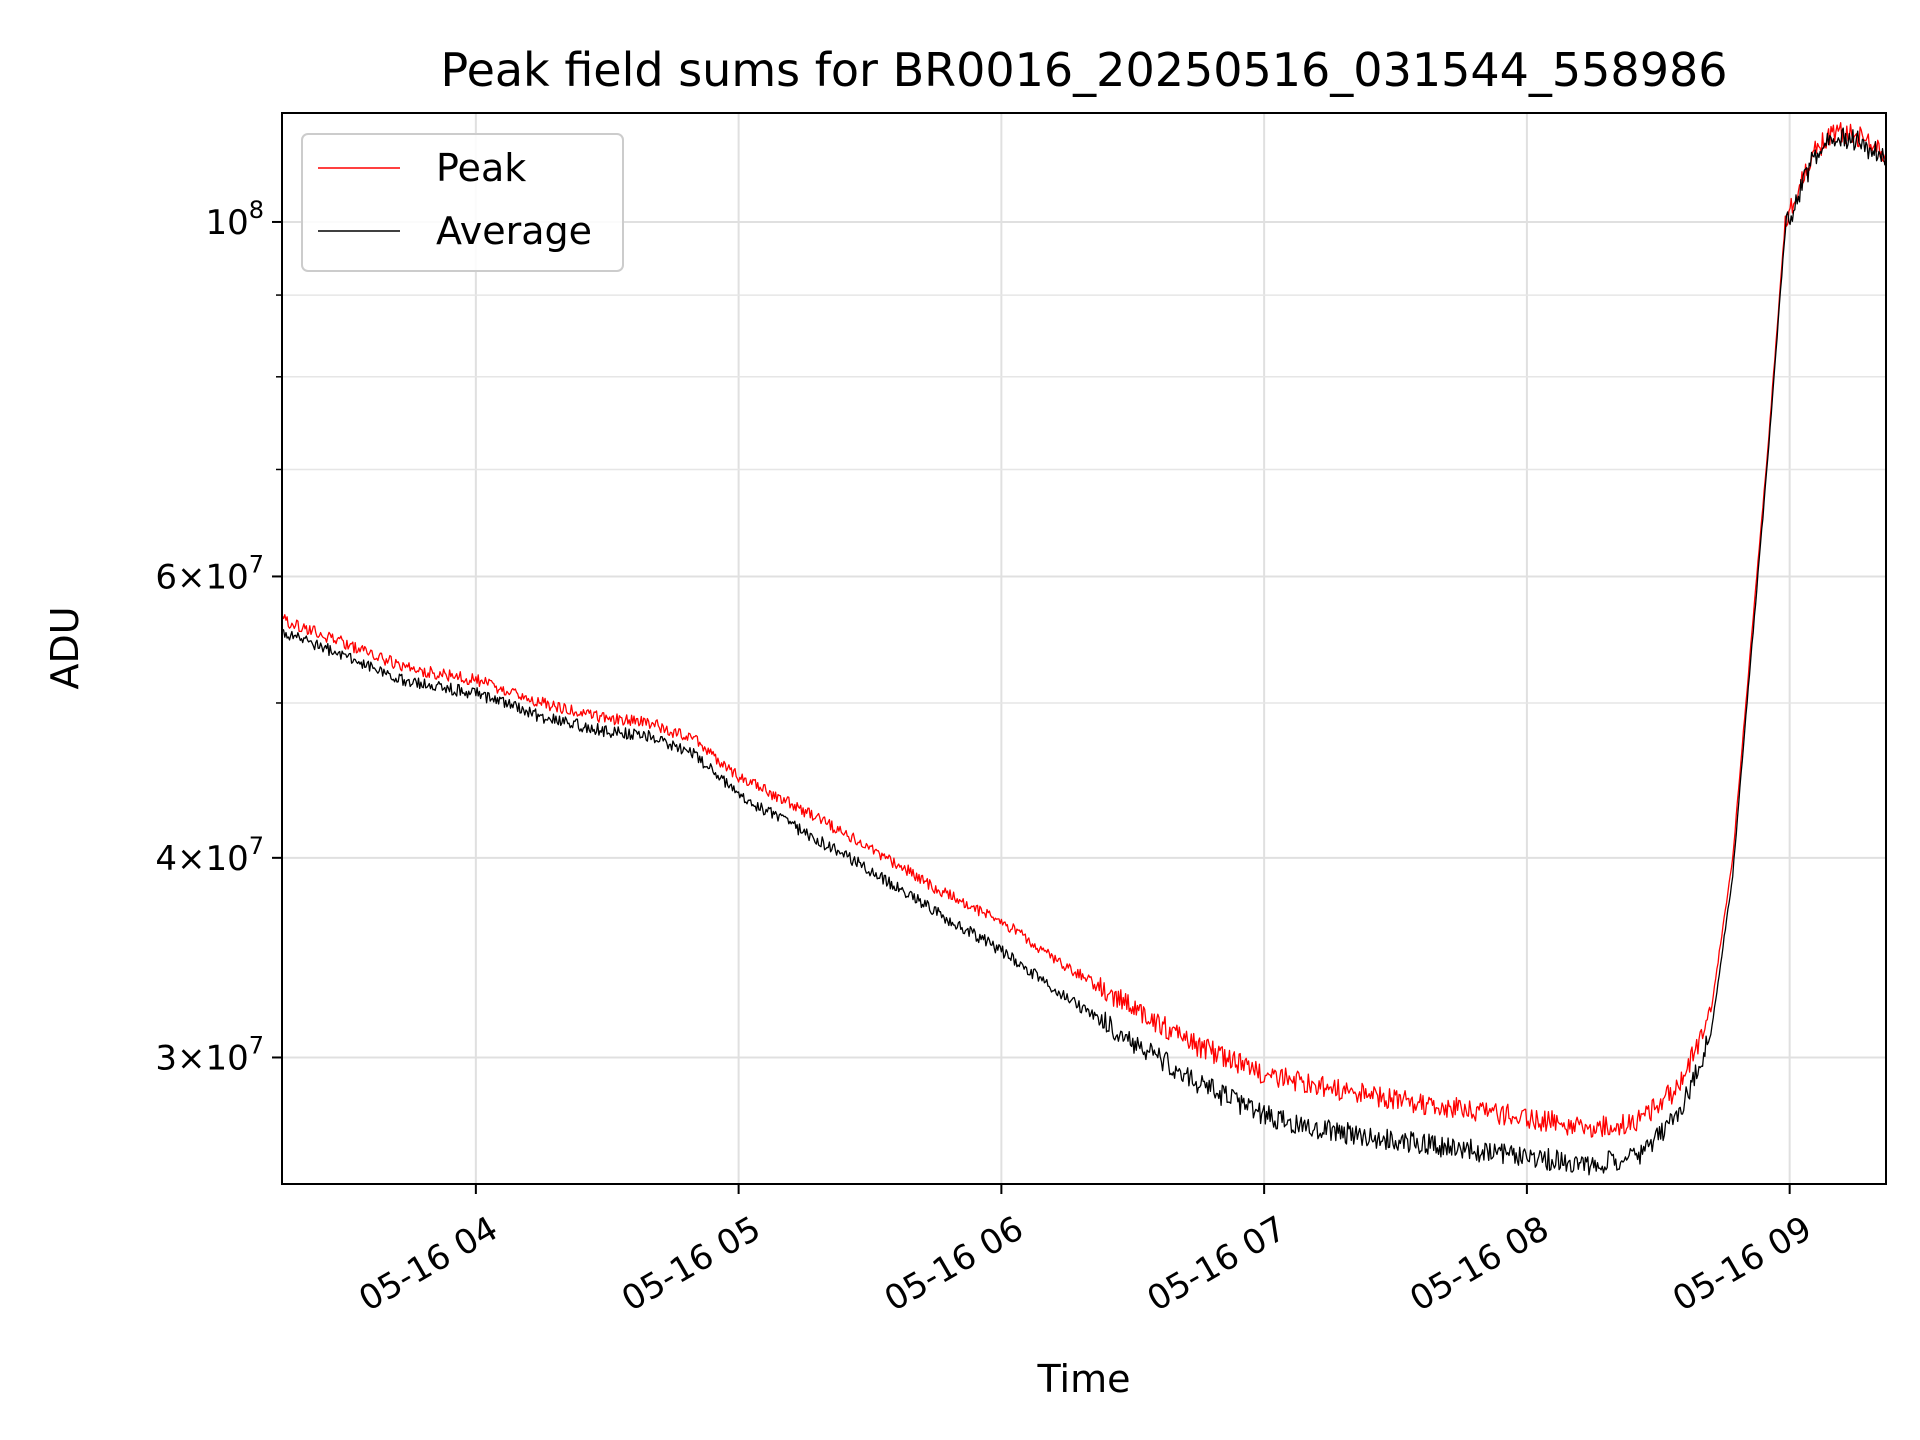 The width and height of the screenshot is (1920, 1440). Describe the element at coordinates (209, 855) in the screenshot. I see `y-tick-label: 4×107` at that location.